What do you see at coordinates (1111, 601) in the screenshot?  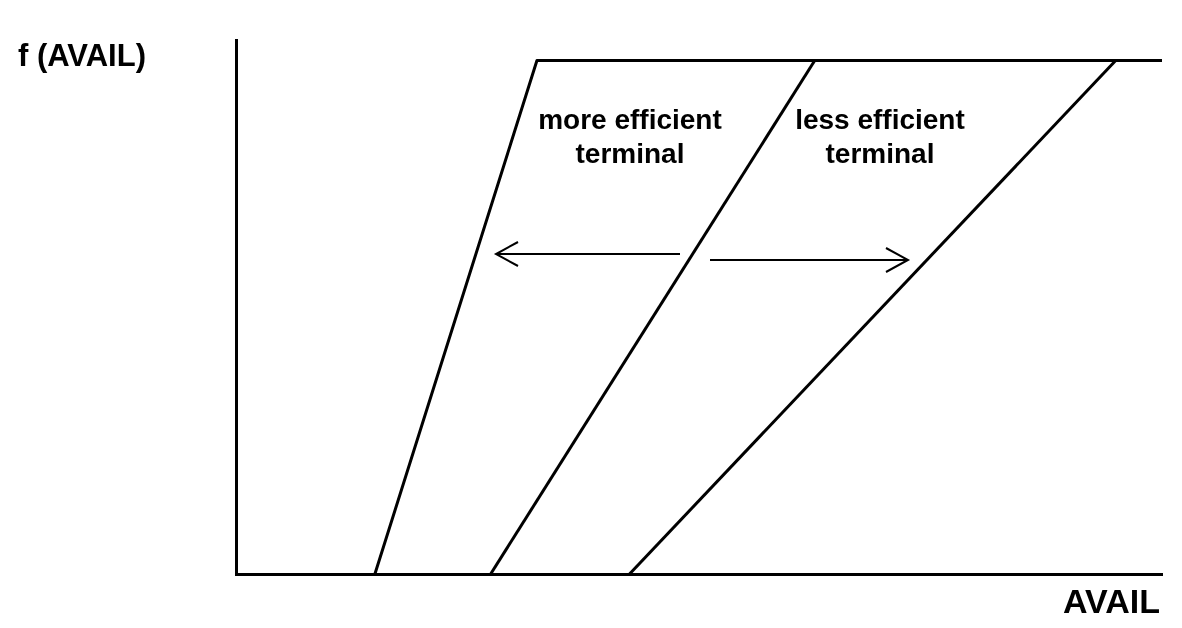 I see `x-axis-title: AVAIL` at bounding box center [1111, 601].